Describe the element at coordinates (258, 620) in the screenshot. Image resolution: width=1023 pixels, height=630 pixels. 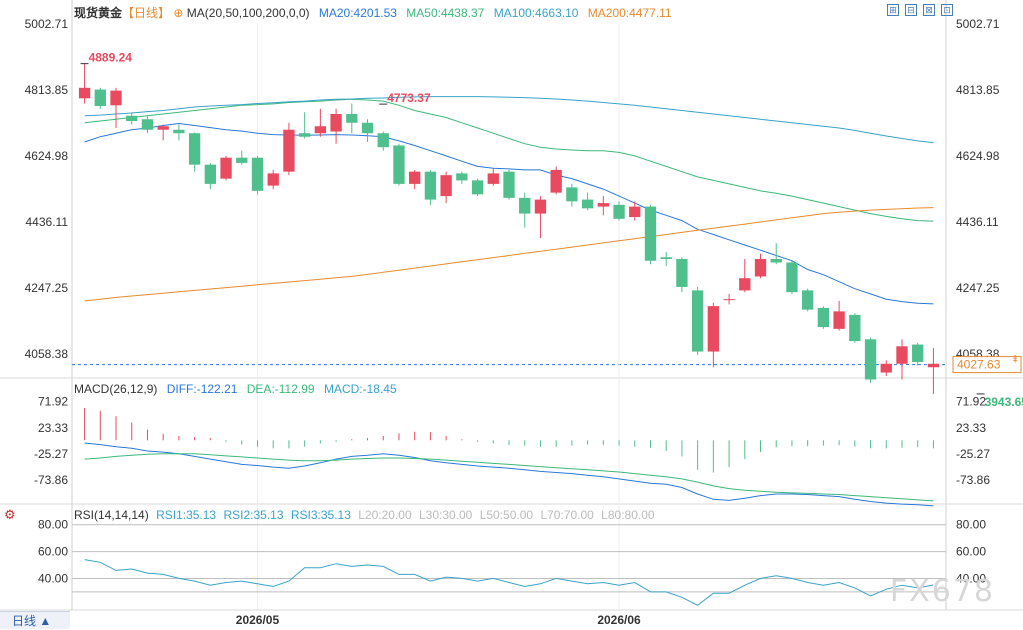
I see `x-tick-label: 2026/05` at that location.